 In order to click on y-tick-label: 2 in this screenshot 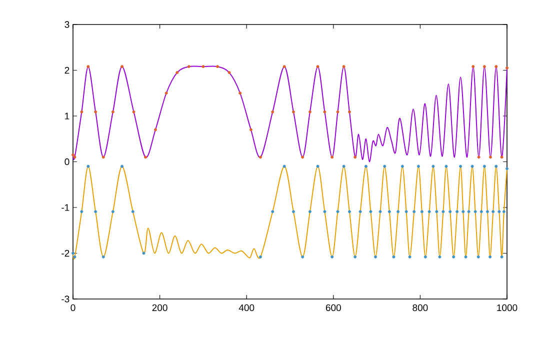, I will do `click(67, 70)`.